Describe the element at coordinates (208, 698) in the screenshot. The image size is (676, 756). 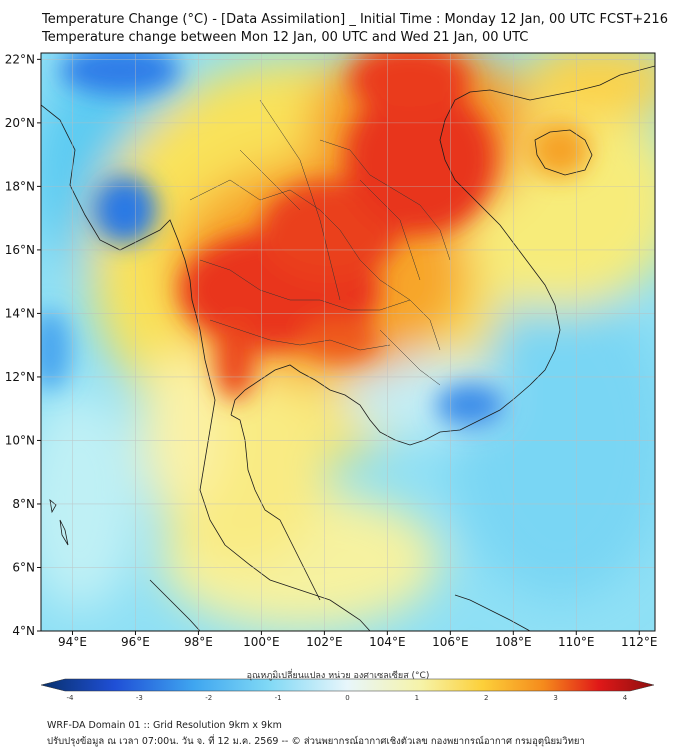
I see `colorbar-tick-label: -2` at that location.